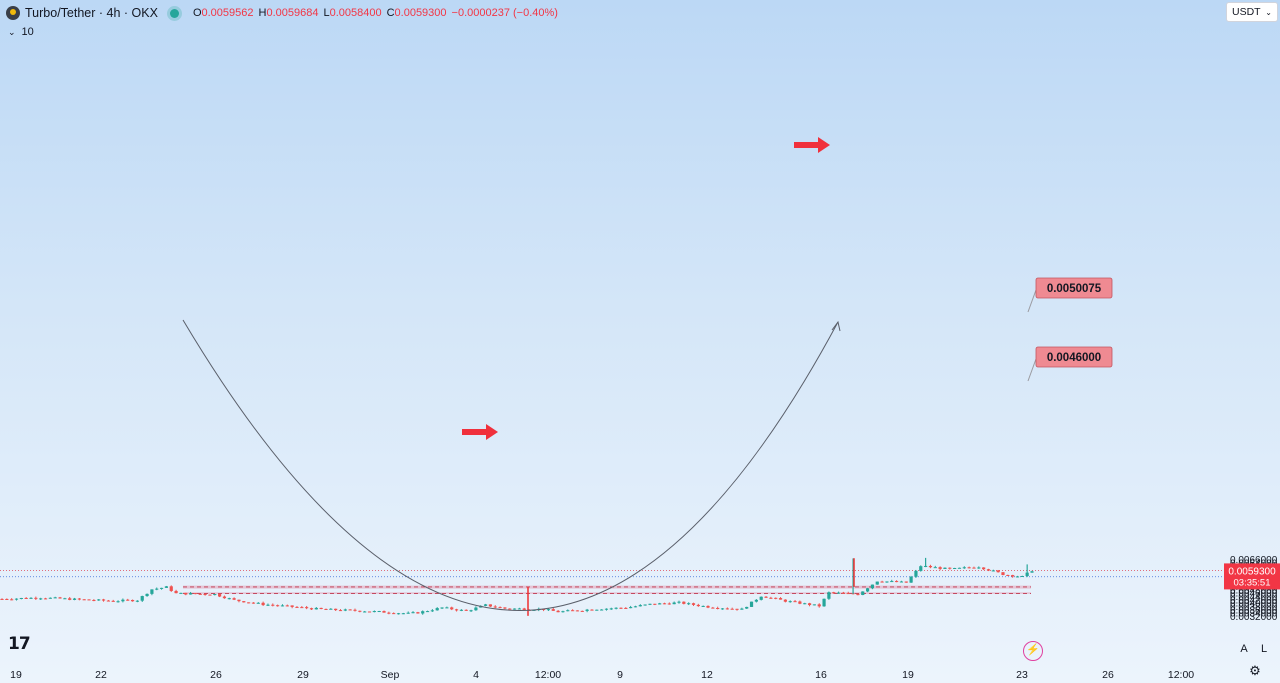 This screenshot has height=683, width=1280. What do you see at coordinates (416, 13) in the screenshot?
I see `ohlc-close: C0.0059300` at bounding box center [416, 13].